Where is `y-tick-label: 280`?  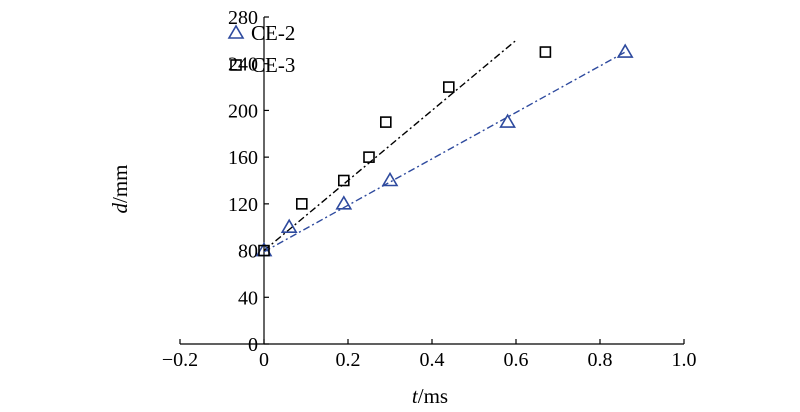 y-tick-label: 280 is located at coordinates (243, 18).